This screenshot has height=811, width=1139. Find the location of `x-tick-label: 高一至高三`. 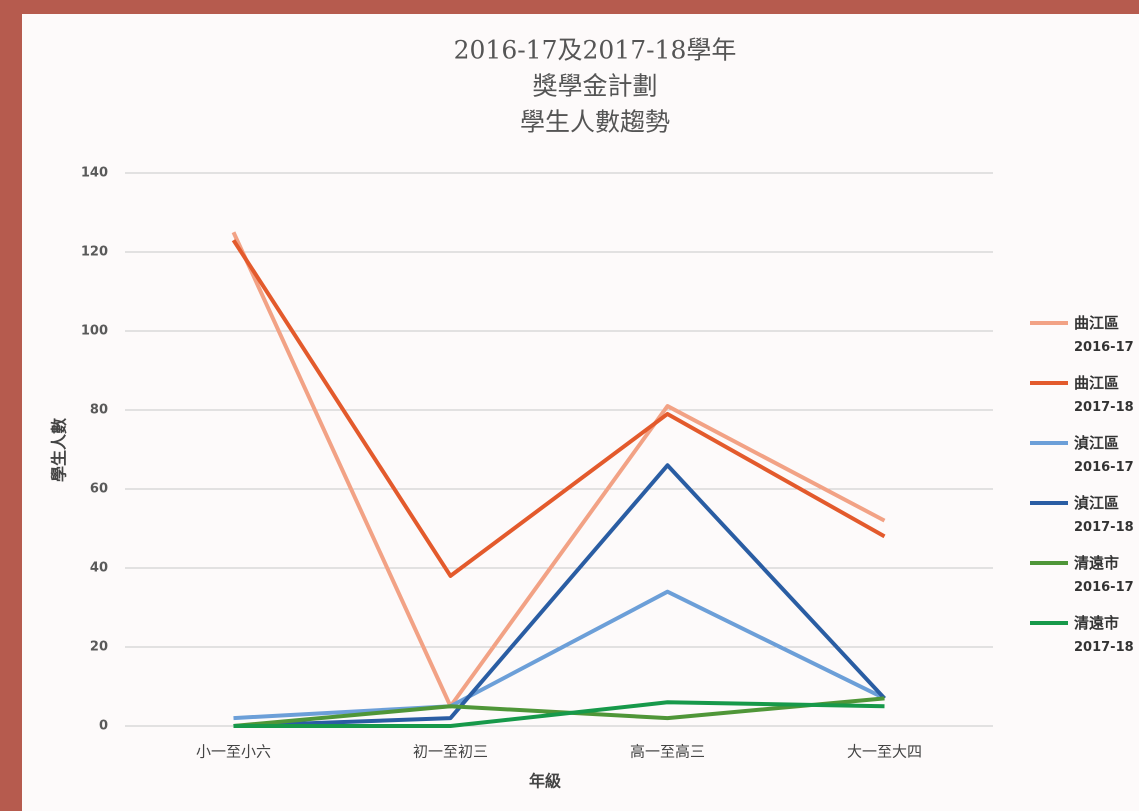

x-tick-label: 高一至高三 is located at coordinates (667, 752).